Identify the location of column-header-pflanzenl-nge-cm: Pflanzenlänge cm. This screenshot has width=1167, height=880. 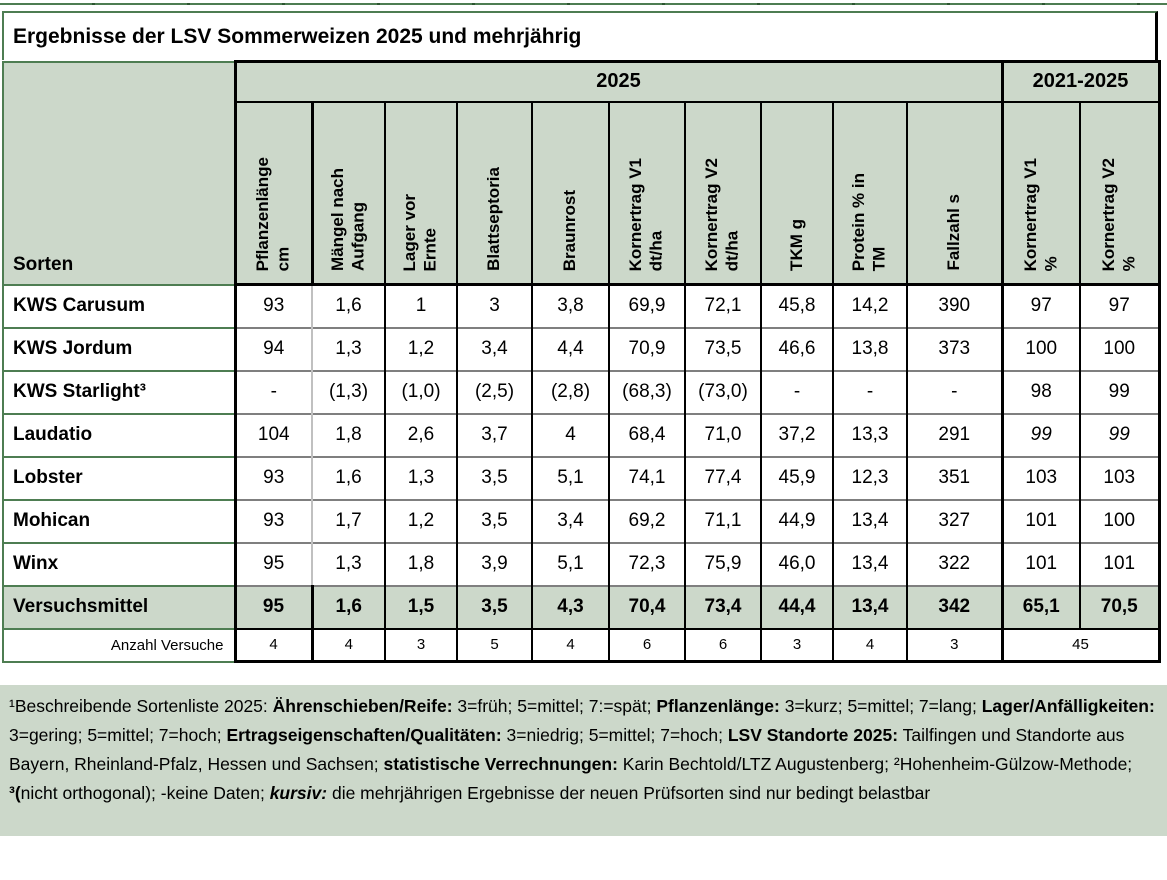
(272, 193).